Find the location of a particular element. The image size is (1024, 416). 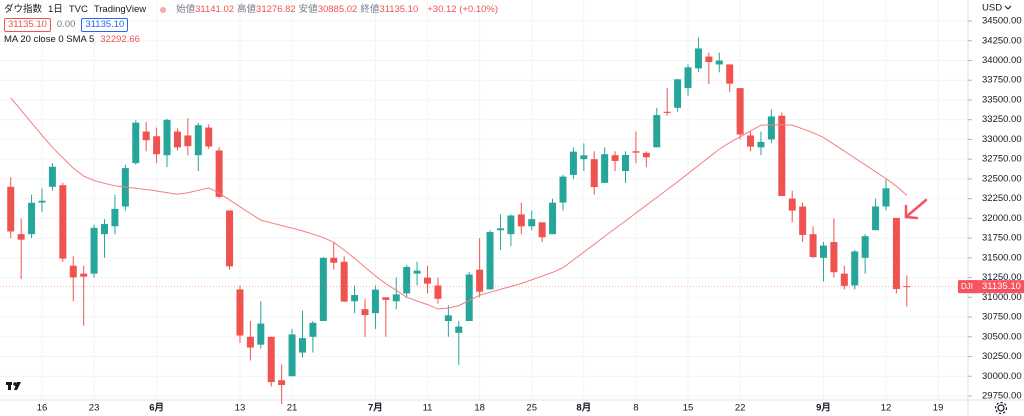

y-tick-label: 30250.00 is located at coordinates (1002, 356).